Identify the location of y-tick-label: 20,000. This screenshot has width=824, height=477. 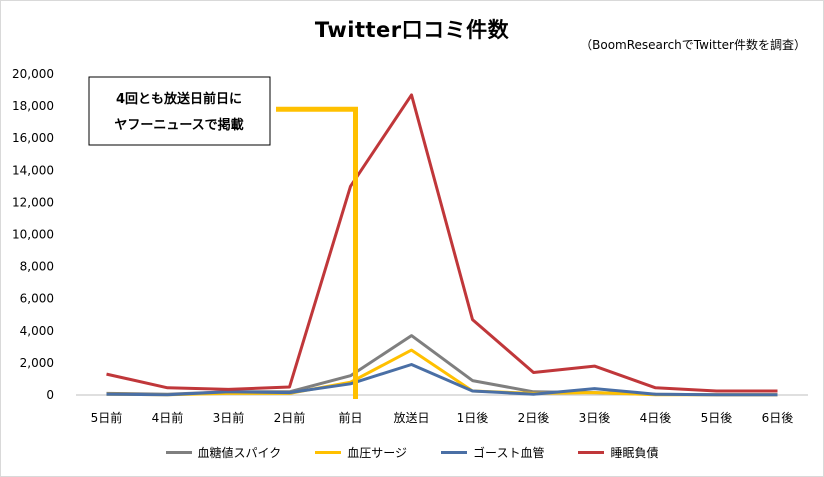
(33, 74).